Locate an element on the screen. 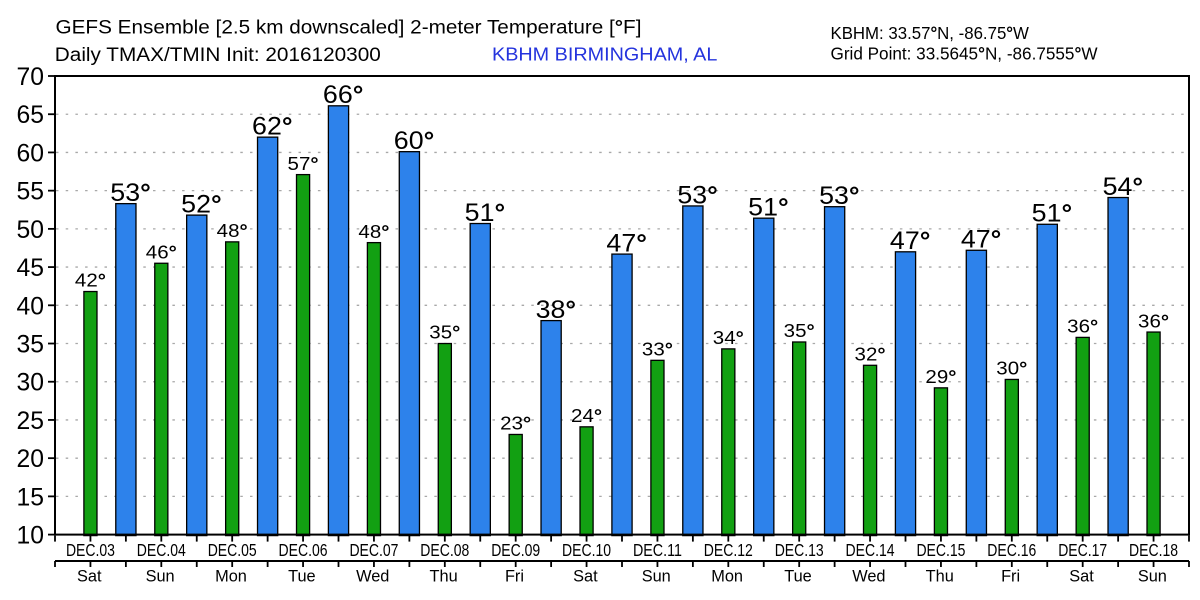 The width and height of the screenshot is (1200, 600). svg-text: DEC.07 is located at coordinates (373, 550).